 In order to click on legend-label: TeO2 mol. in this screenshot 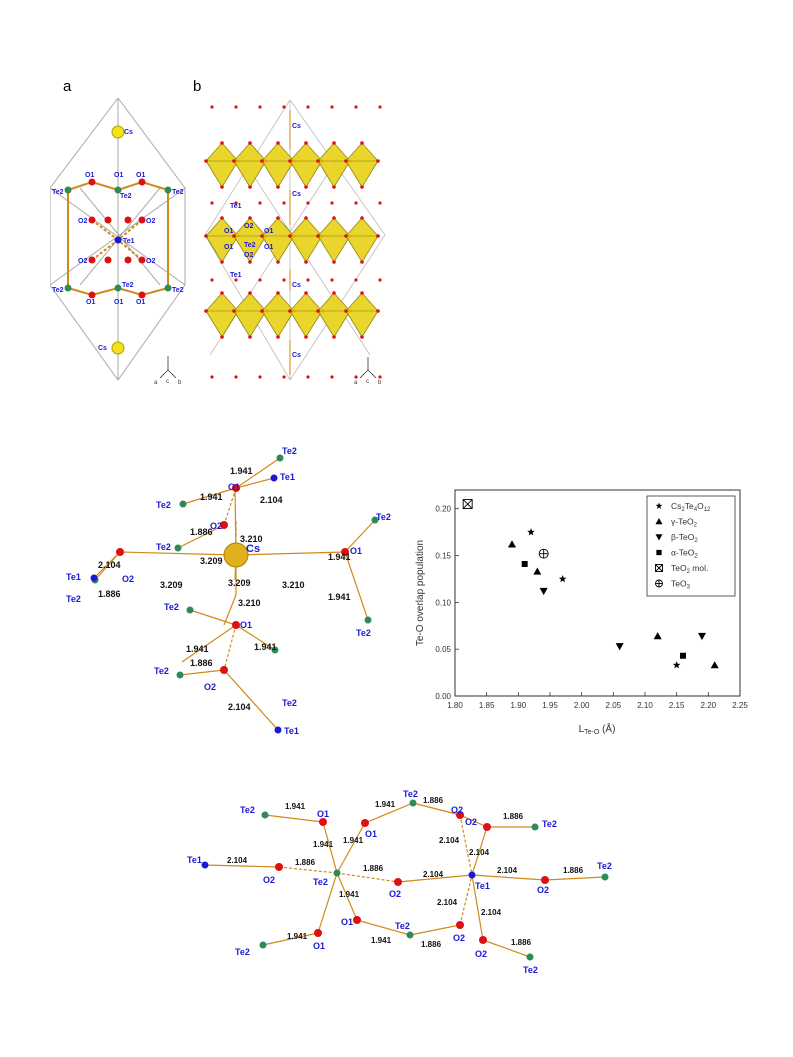, I will do `click(689, 569)`.